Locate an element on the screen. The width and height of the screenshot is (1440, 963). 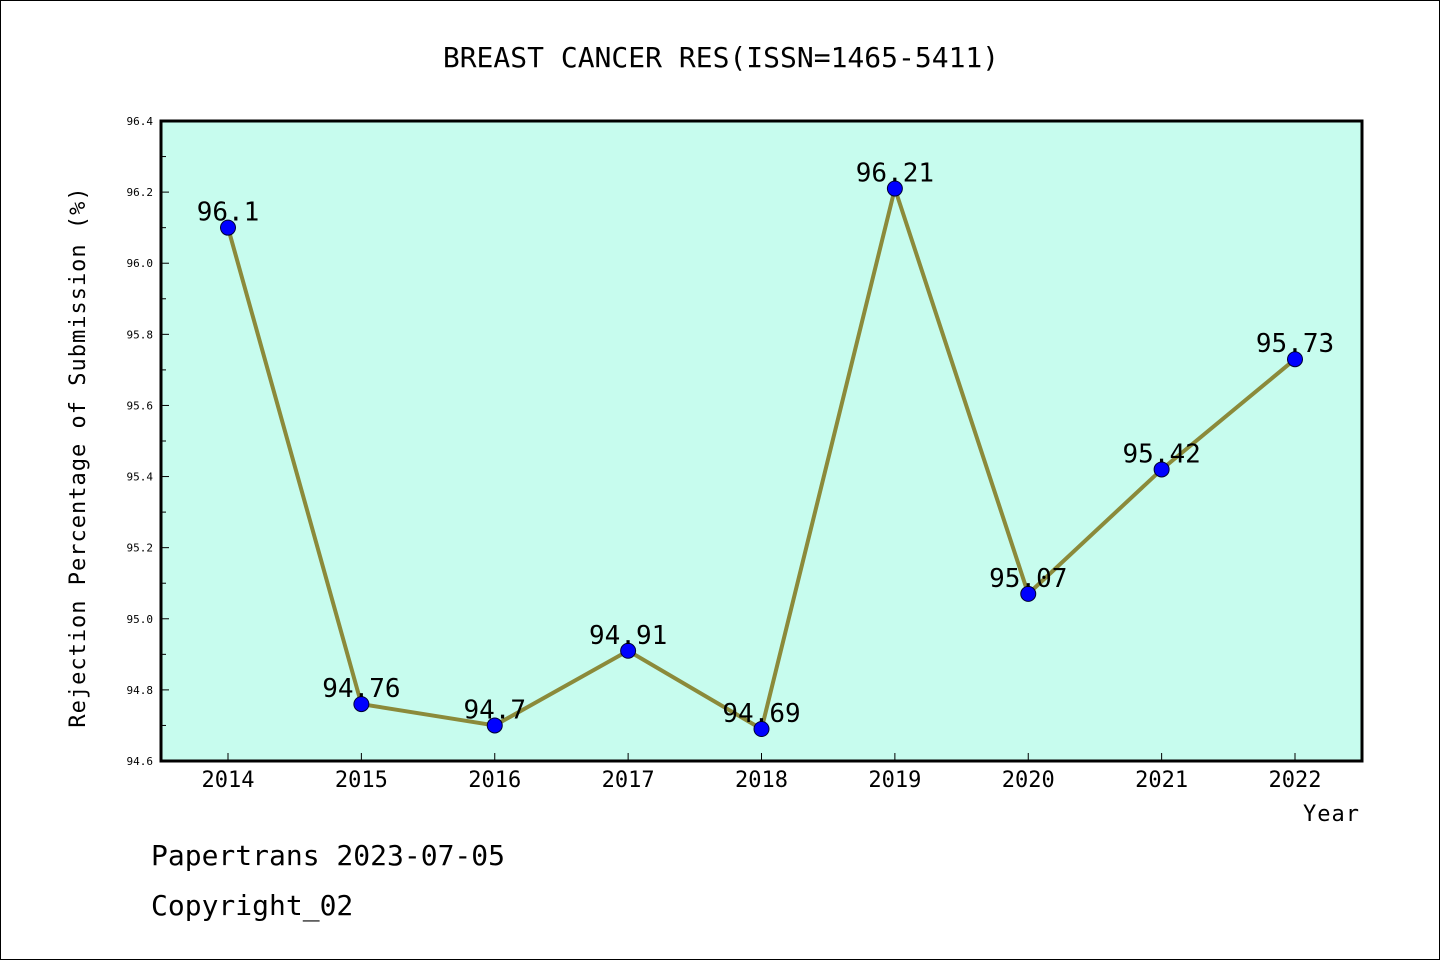
y-tick-label: 96.0 is located at coordinates (140, 263).